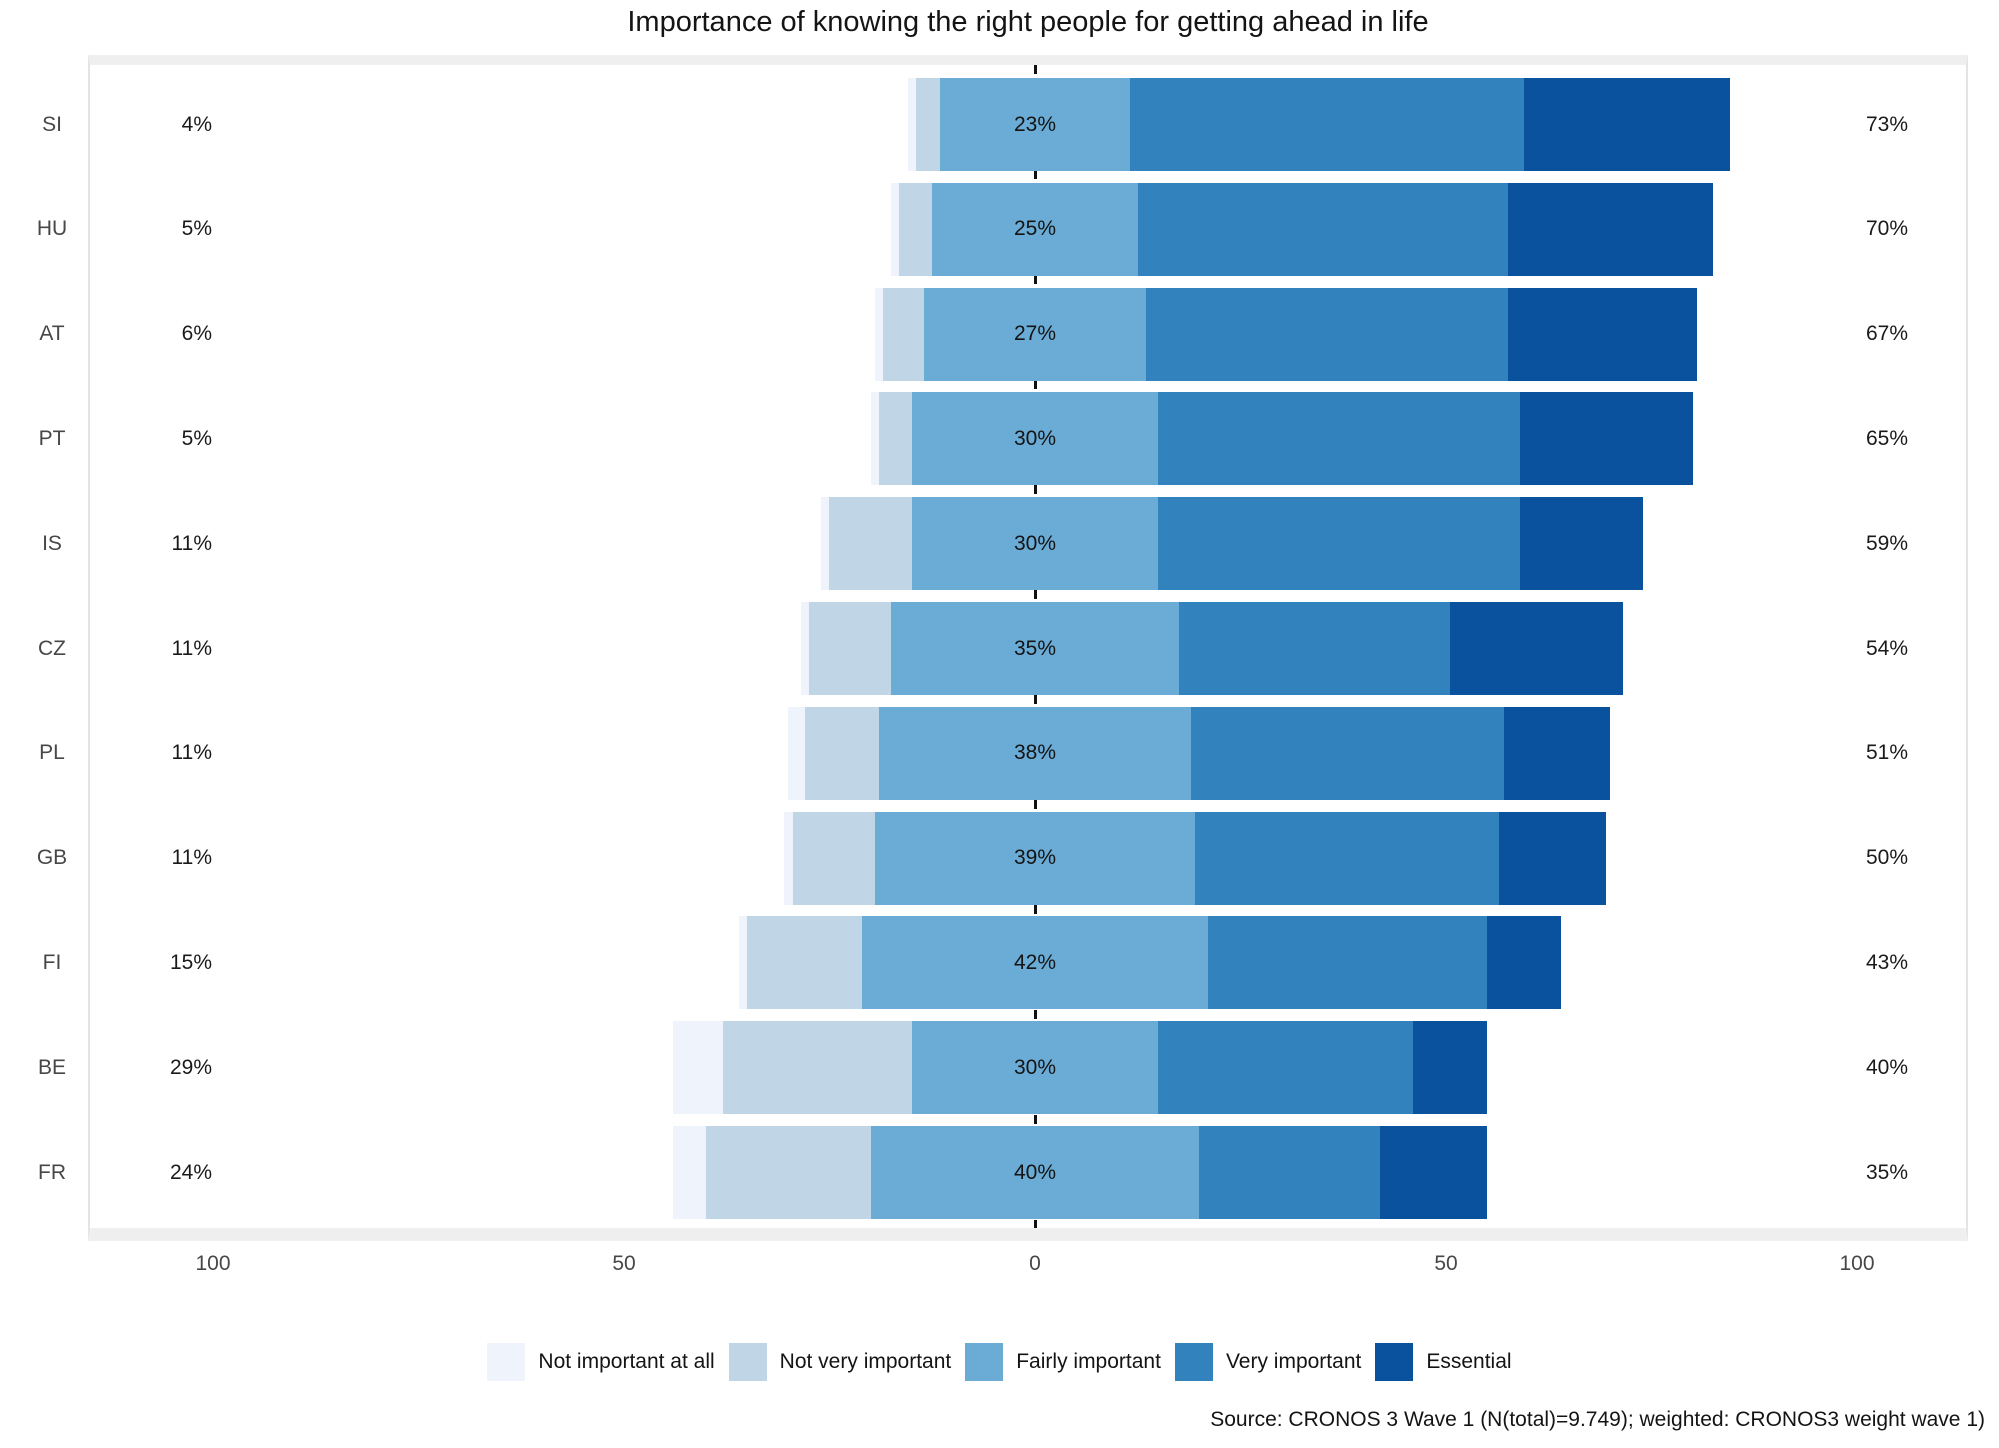 Image resolution: width=1999 pixels, height=1448 pixels. What do you see at coordinates (506, 1362) in the screenshot?
I see `legend-swatch-not-important-at-all` at bounding box center [506, 1362].